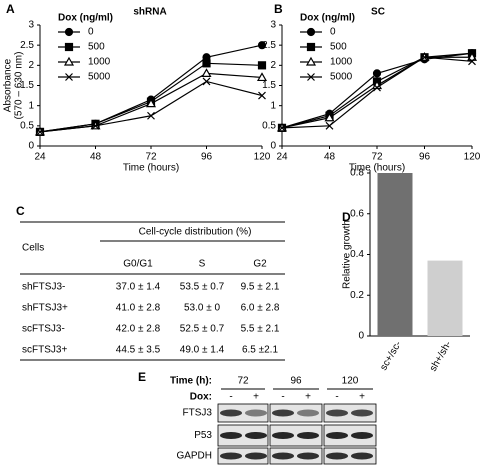 This screenshot has height=465, width=484. Describe the element at coordinates (262, 157) in the screenshot. I see `x-tick-label: 120` at that location.